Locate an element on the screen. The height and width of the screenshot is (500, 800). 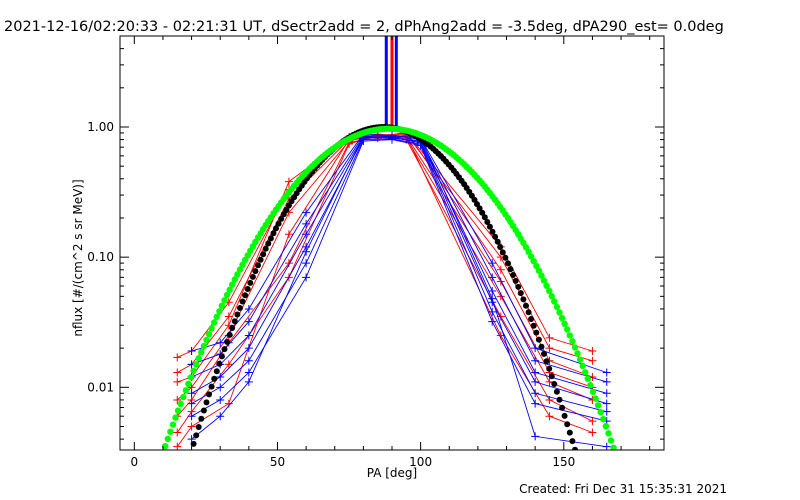
x-tick-label: 150 is located at coordinates (563, 462).